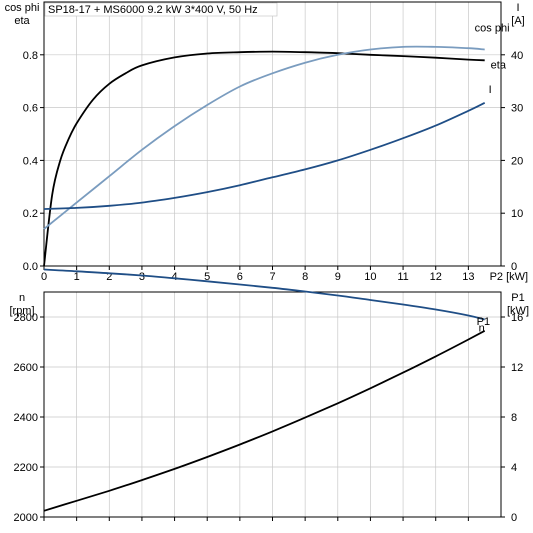  Describe the element at coordinates (22, 21) in the screenshot. I see `y-left-axis-label: eta` at that location.